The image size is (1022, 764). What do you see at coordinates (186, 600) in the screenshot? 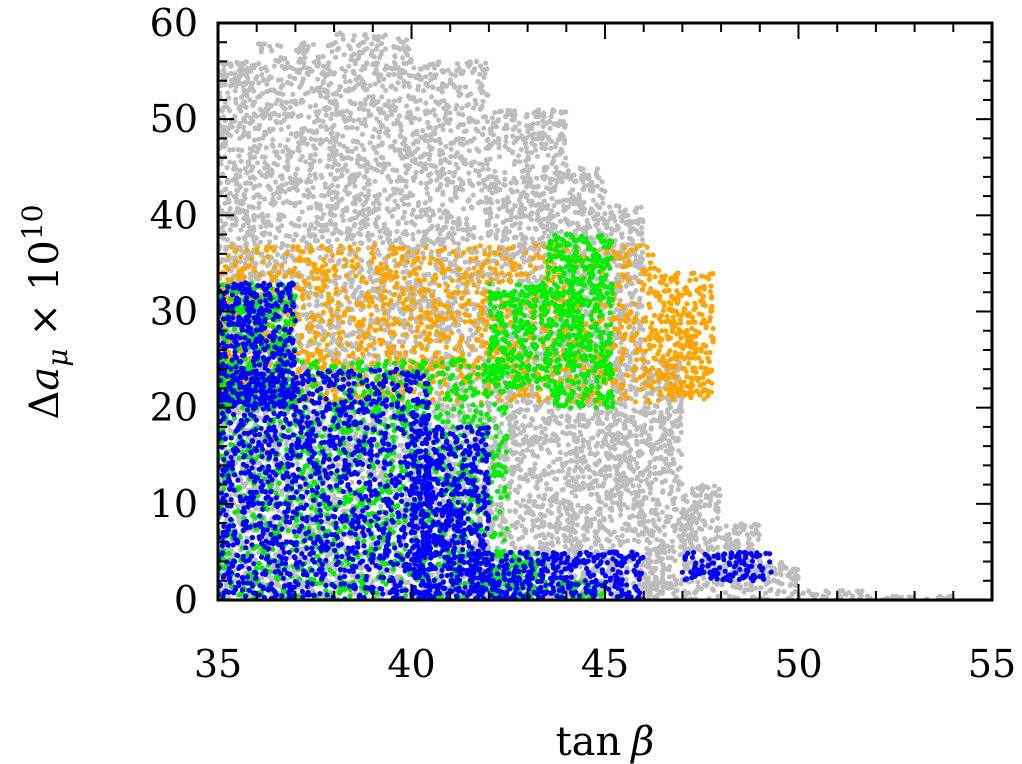
I see `y-tick-label: 0` at bounding box center [186, 600].